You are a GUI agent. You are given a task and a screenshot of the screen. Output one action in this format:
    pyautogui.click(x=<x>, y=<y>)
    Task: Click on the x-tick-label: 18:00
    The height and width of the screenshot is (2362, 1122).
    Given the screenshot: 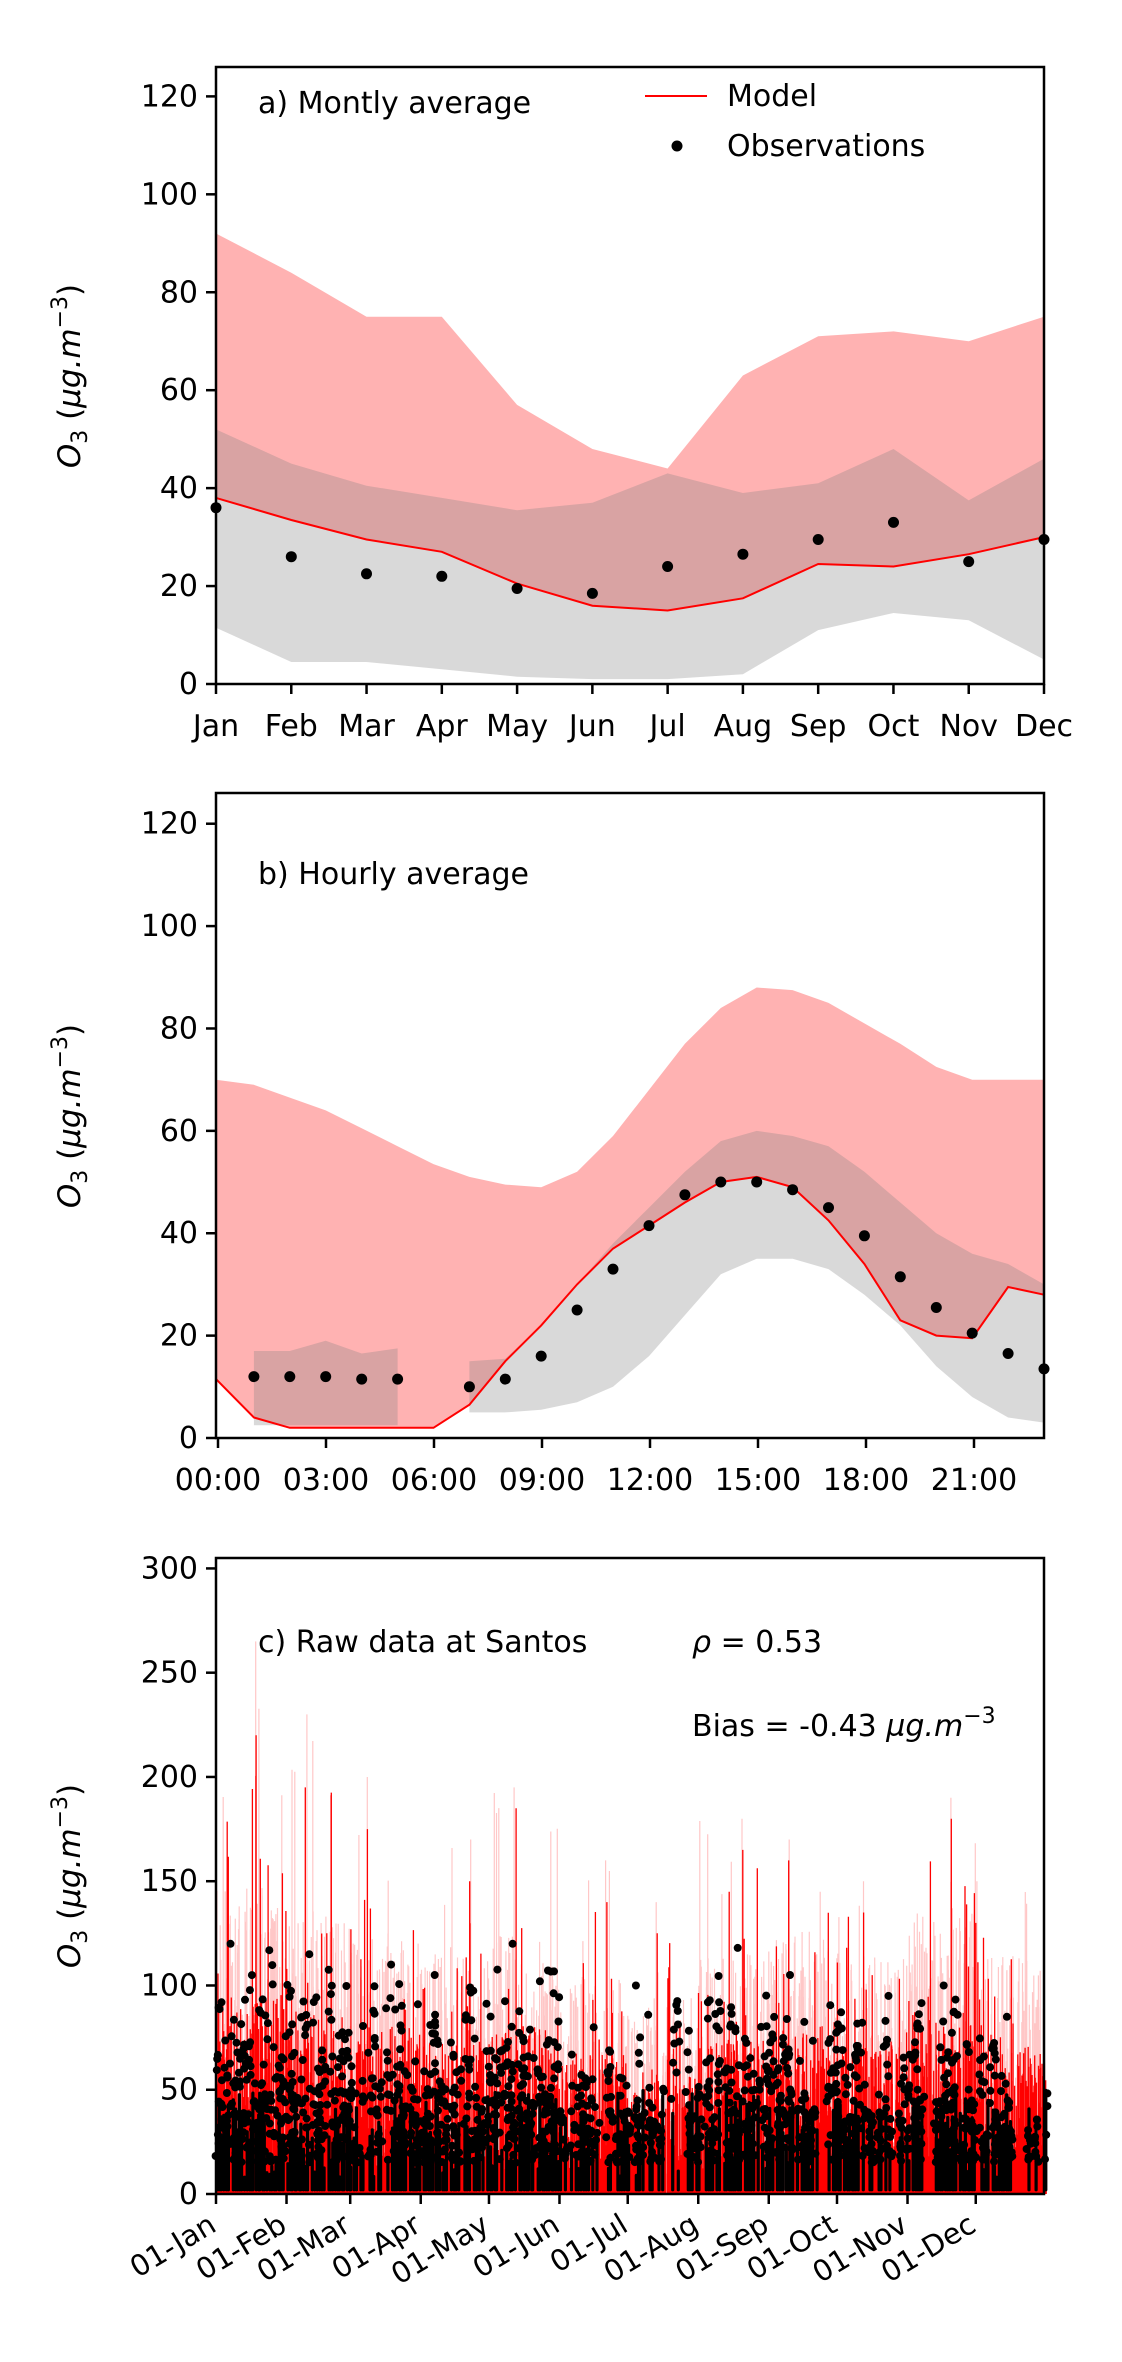 What is the action you would take?
    pyautogui.click(x=866, y=1480)
    